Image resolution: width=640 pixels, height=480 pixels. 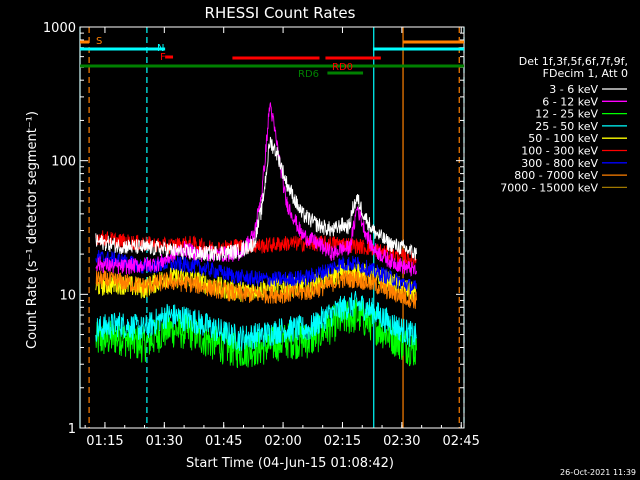 What do you see at coordinates (549, 187) in the screenshot?
I see `legend-label-7000-15000keV: 7000 - 15000 keV` at bounding box center [549, 187].